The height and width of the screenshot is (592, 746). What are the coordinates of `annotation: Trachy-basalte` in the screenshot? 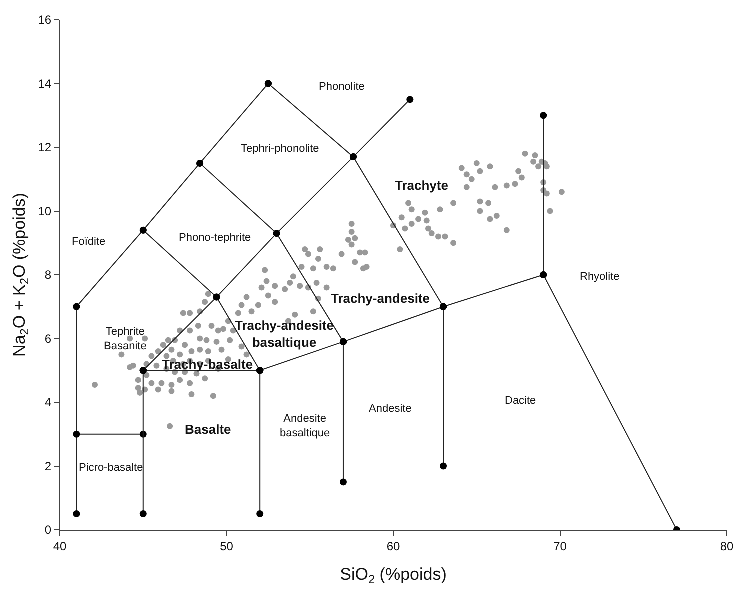 It's located at (208, 364).